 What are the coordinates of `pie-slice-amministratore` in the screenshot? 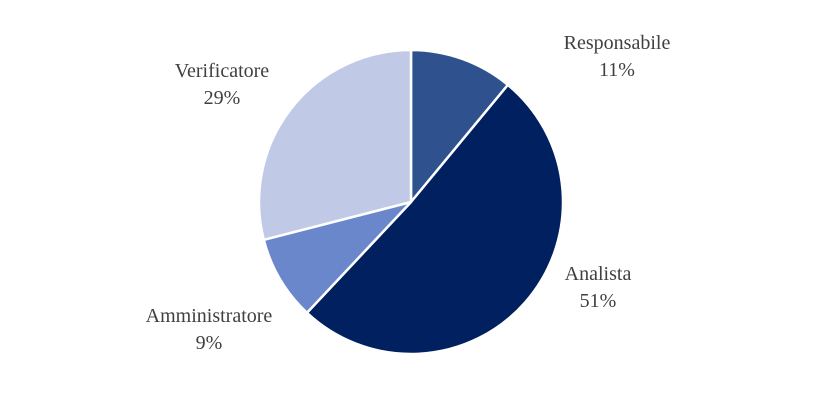 It's located at (337, 257).